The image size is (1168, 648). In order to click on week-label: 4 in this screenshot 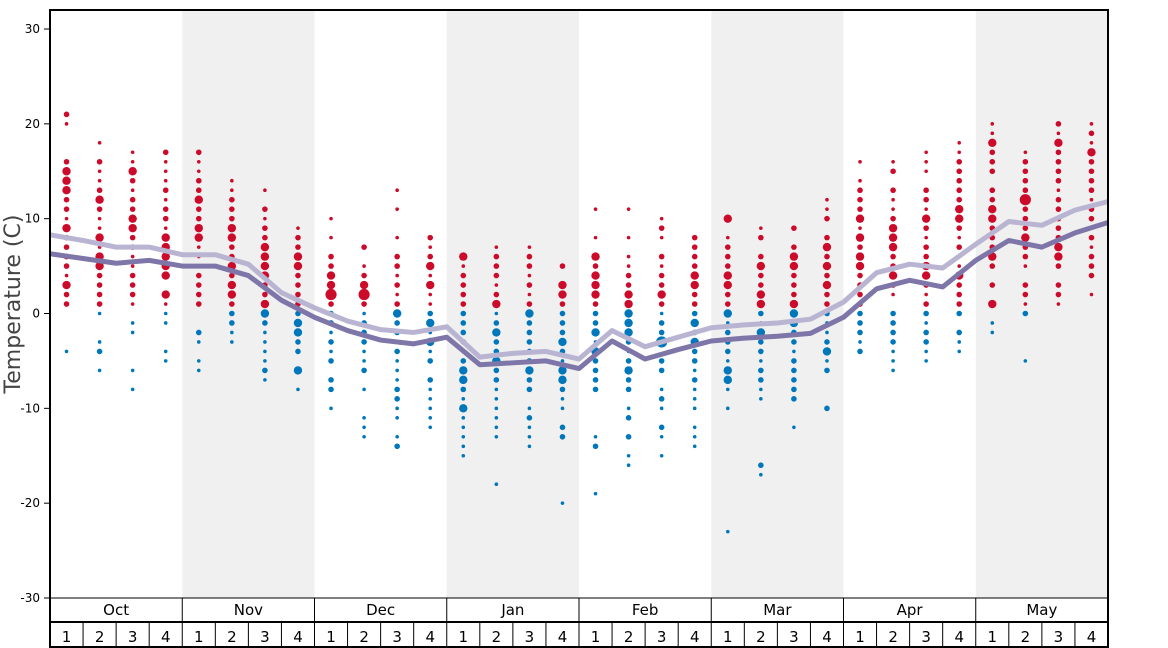, I will do `click(695, 637)`.